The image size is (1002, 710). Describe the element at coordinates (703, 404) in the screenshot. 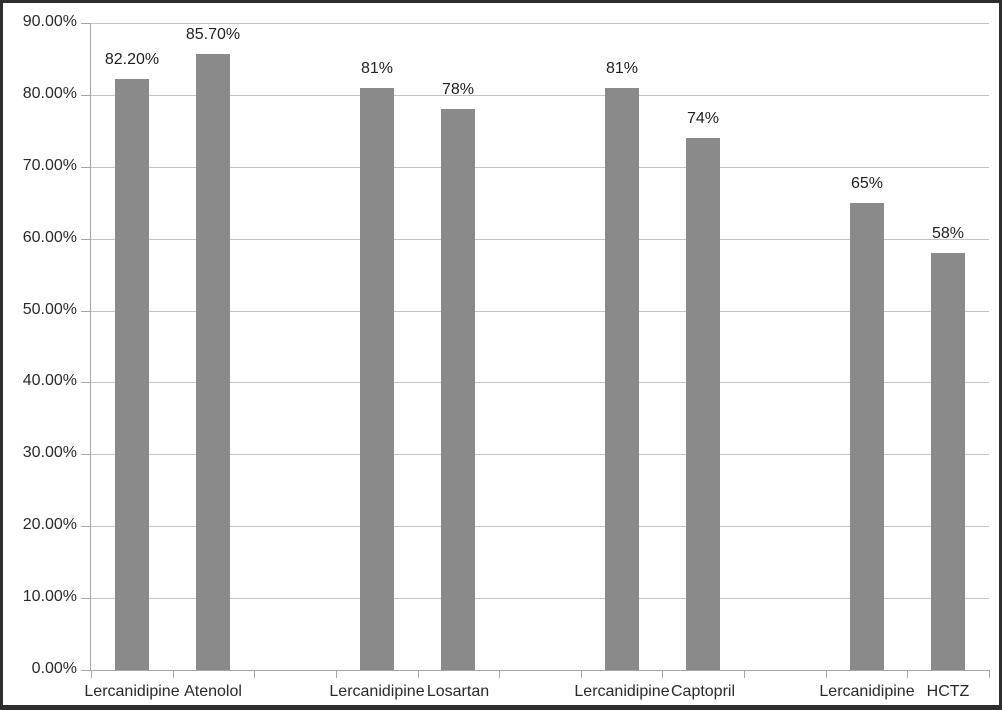

I see `bar-captopril` at that location.